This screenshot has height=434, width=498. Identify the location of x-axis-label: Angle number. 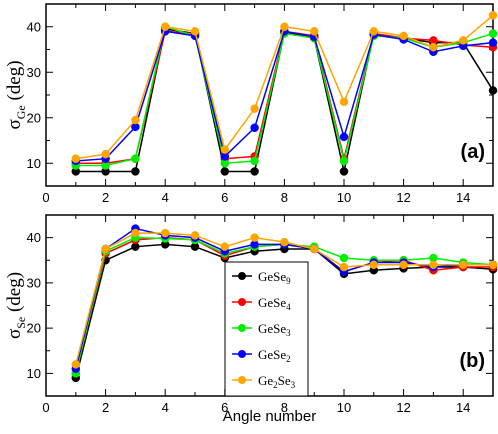
(269, 416).